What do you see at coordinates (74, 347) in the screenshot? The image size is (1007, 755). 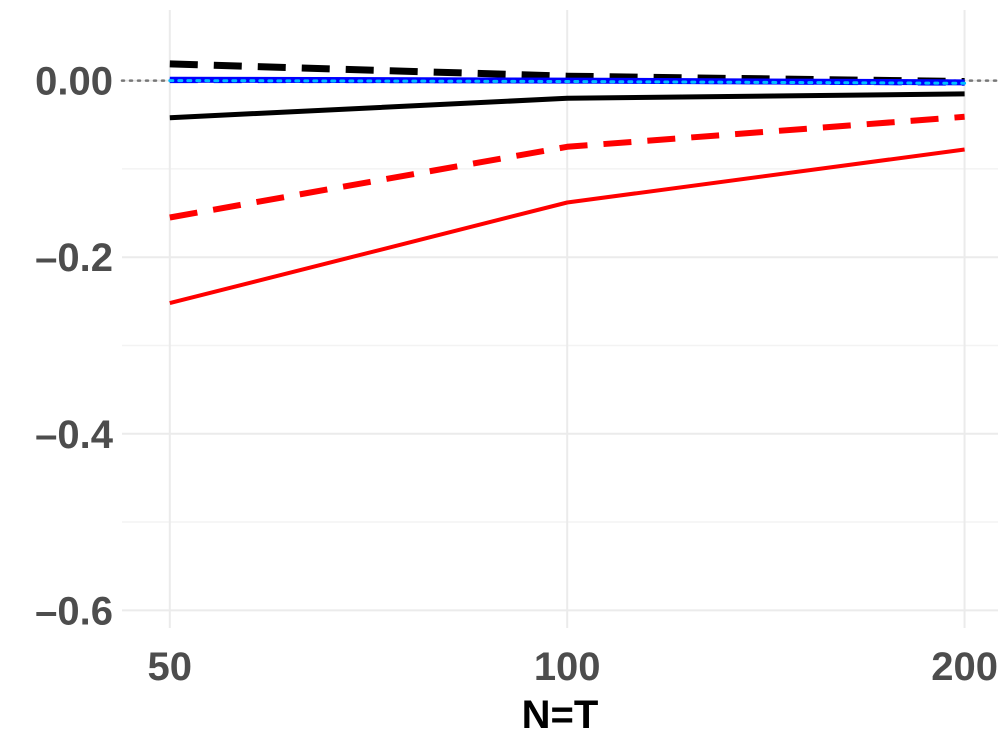 I see `y-tick-labels: 0.00 –0.2 –0.4 –0.6` at bounding box center [74, 347].